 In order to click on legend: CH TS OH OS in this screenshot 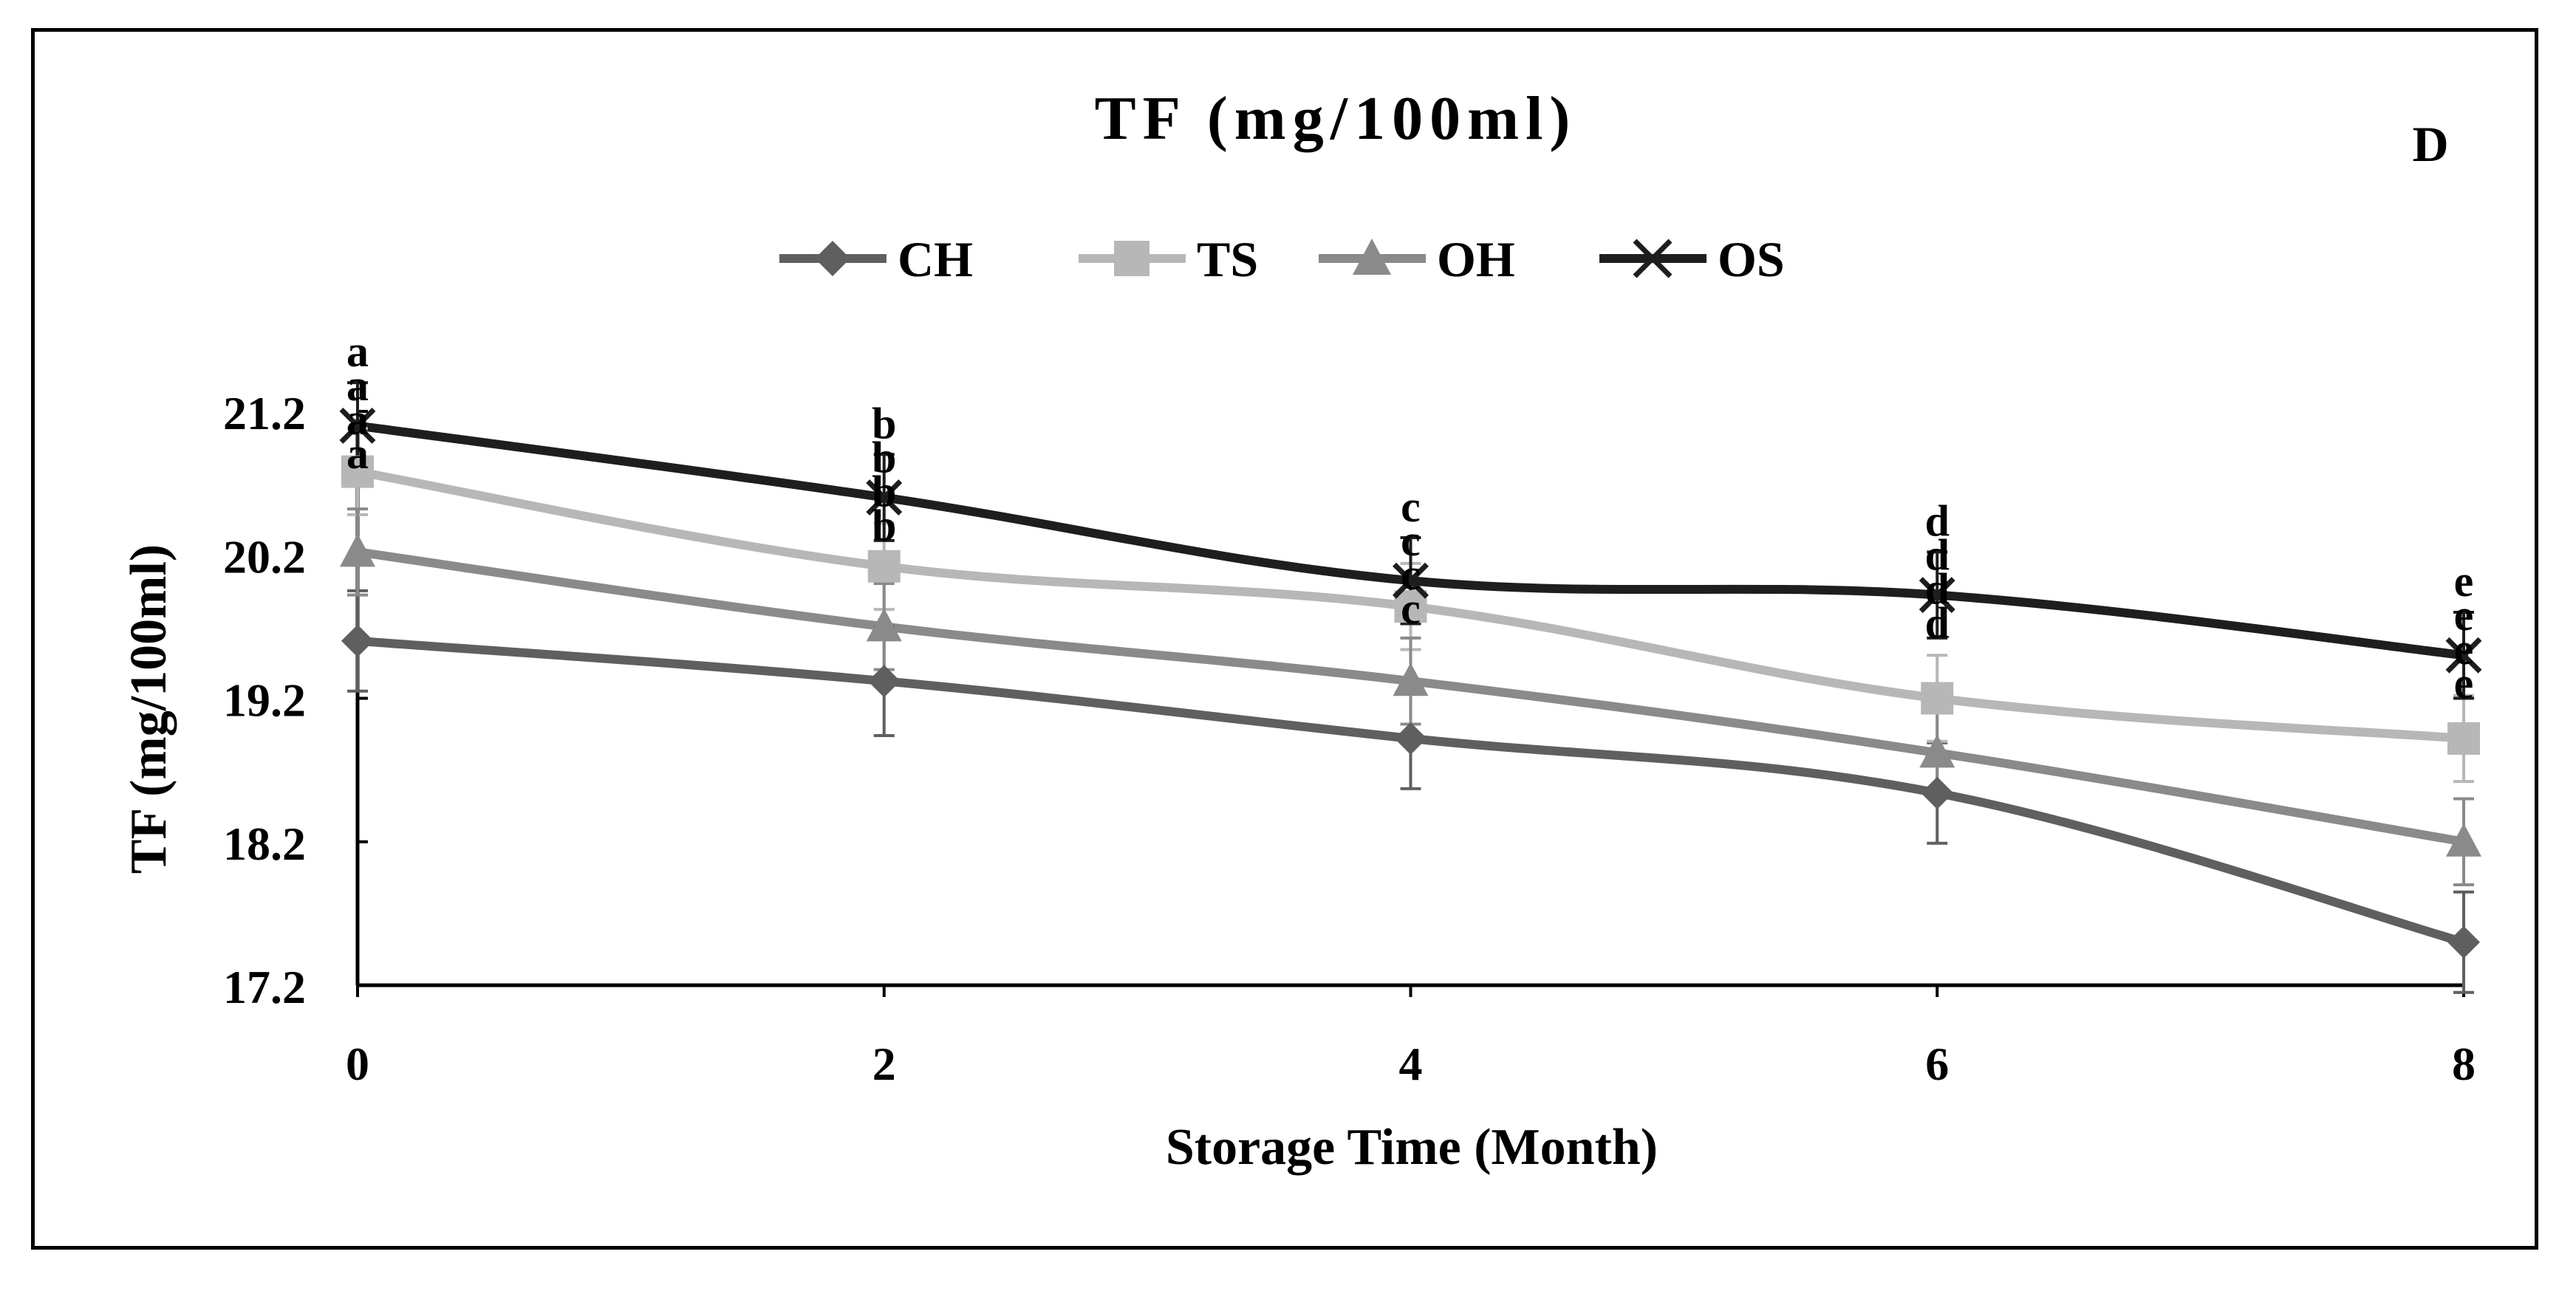, I will do `click(1282, 259)`.